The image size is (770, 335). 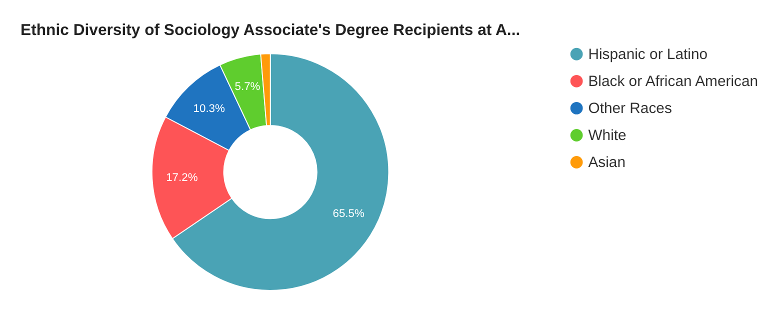 I want to click on legend-label: Black or African American, so click(x=673, y=82).